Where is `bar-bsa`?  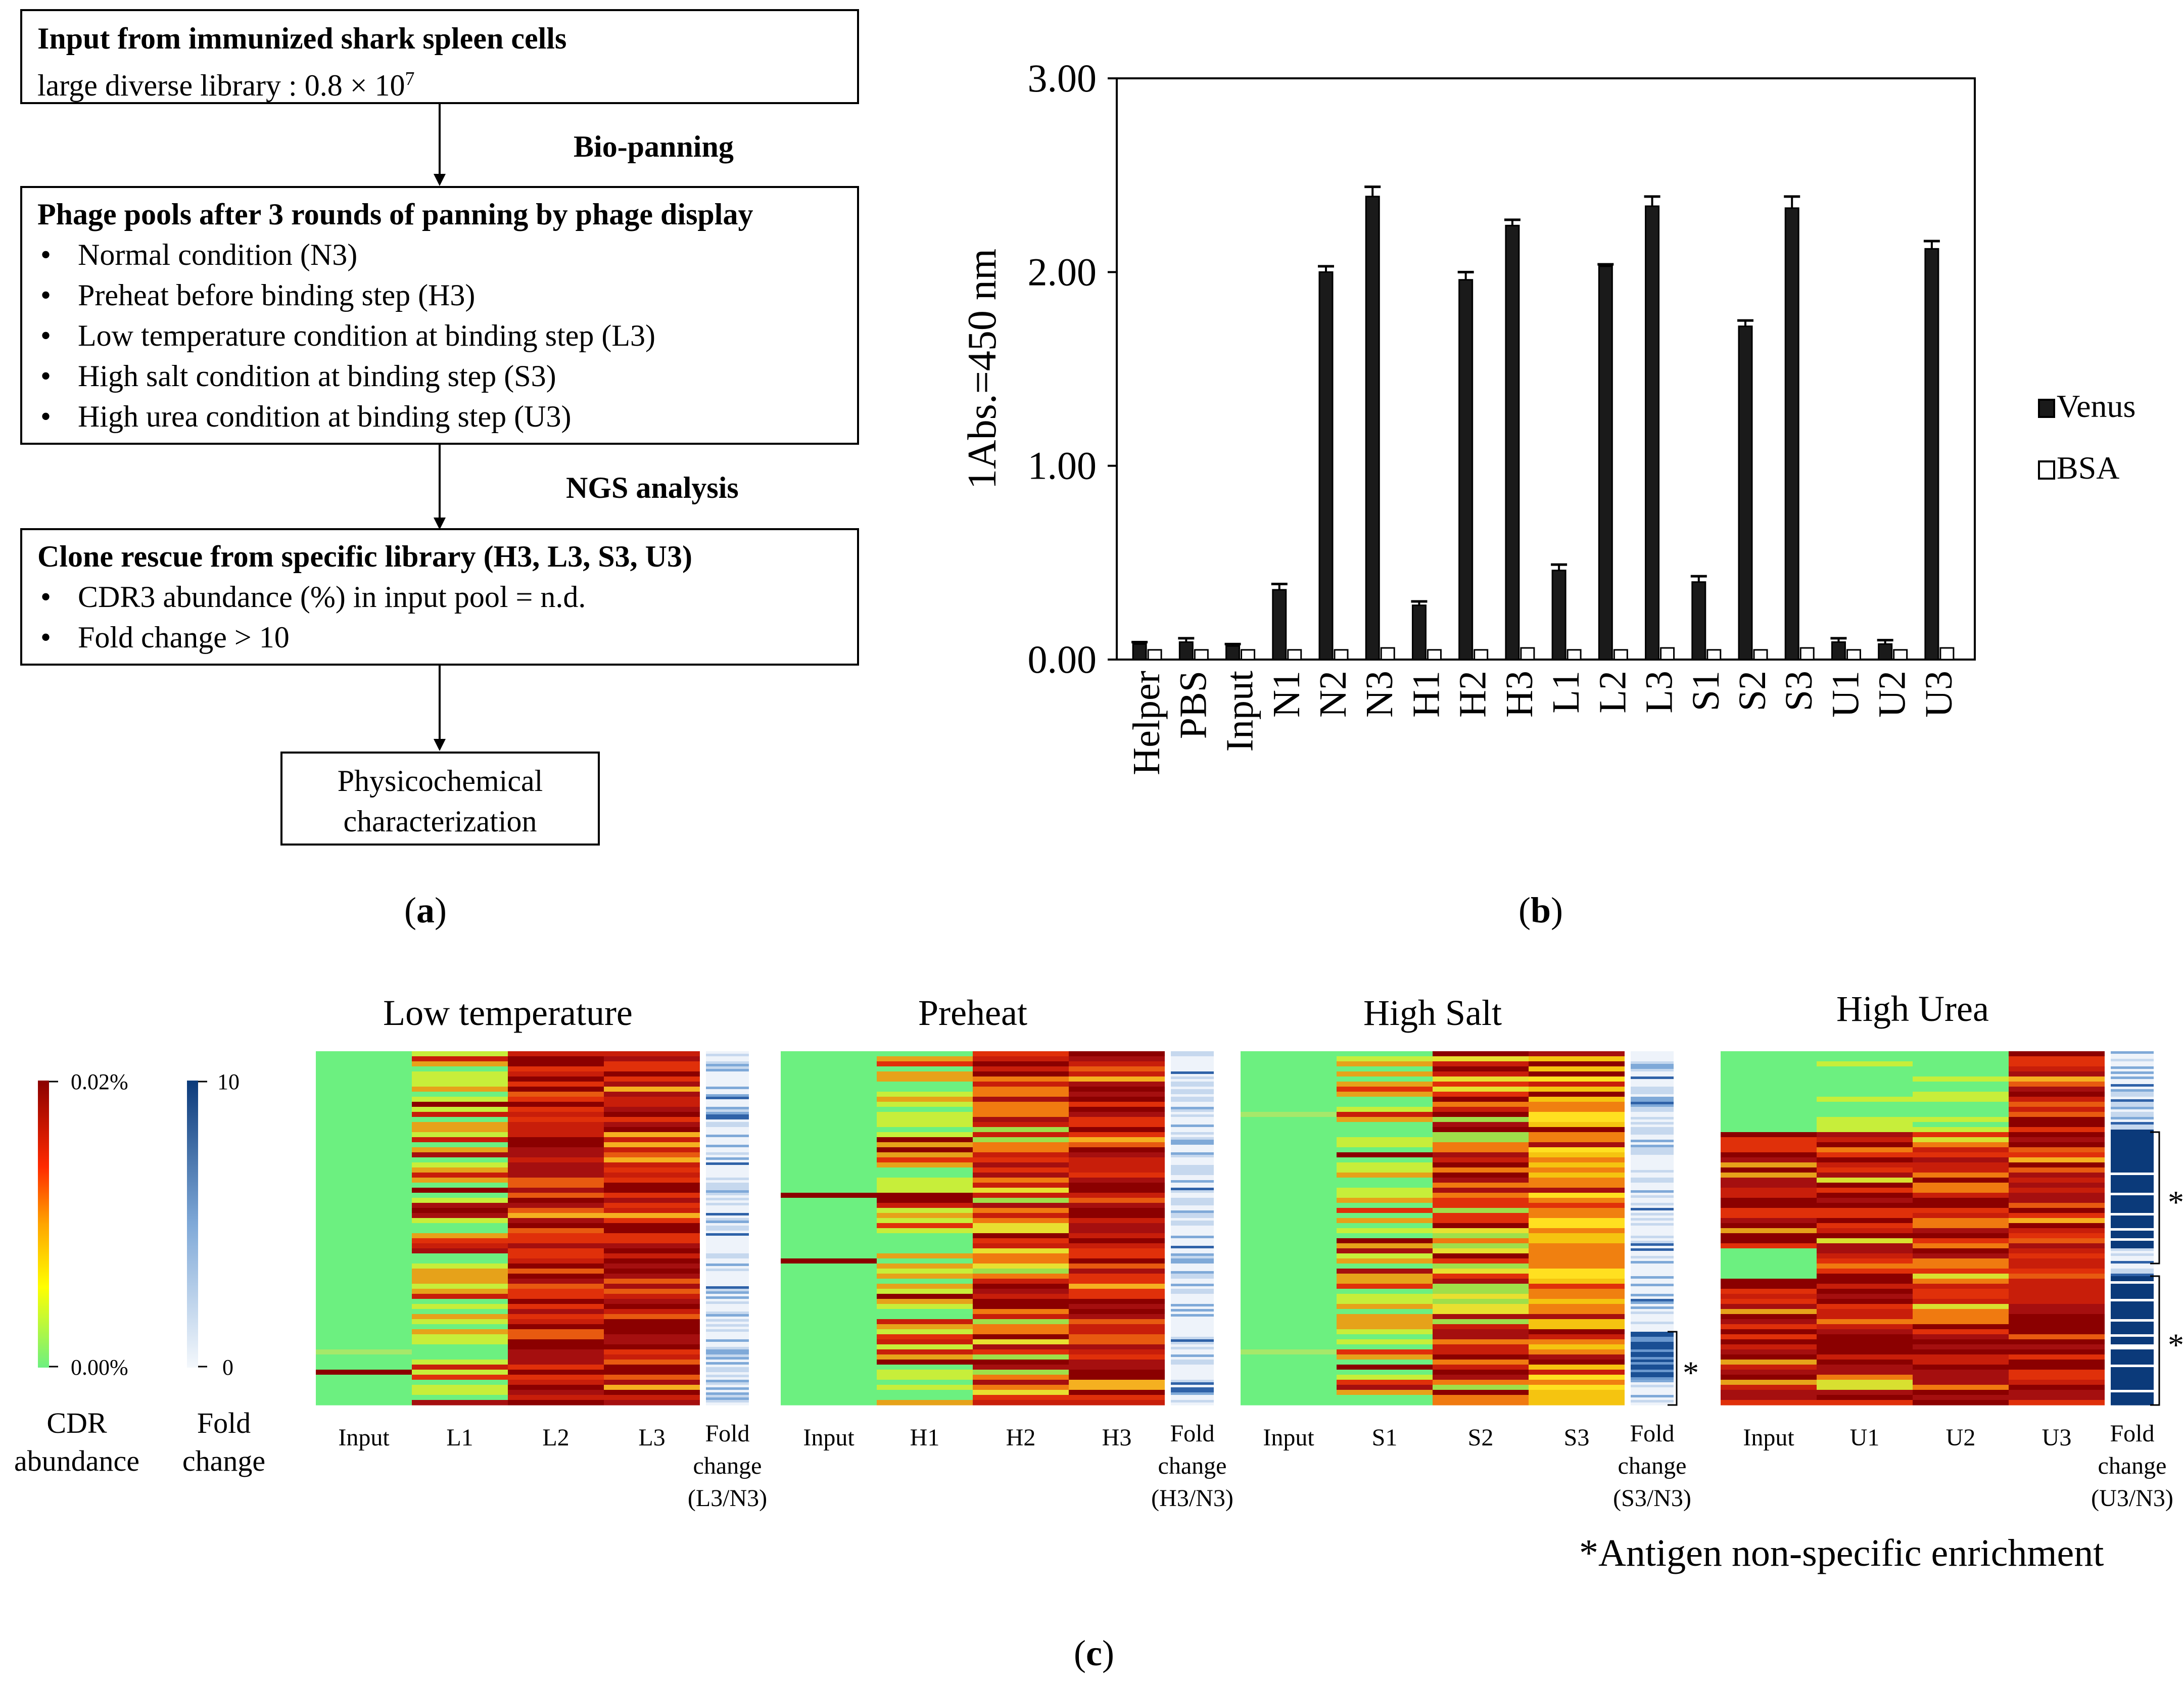
bar-bsa is located at coordinates (1807, 654).